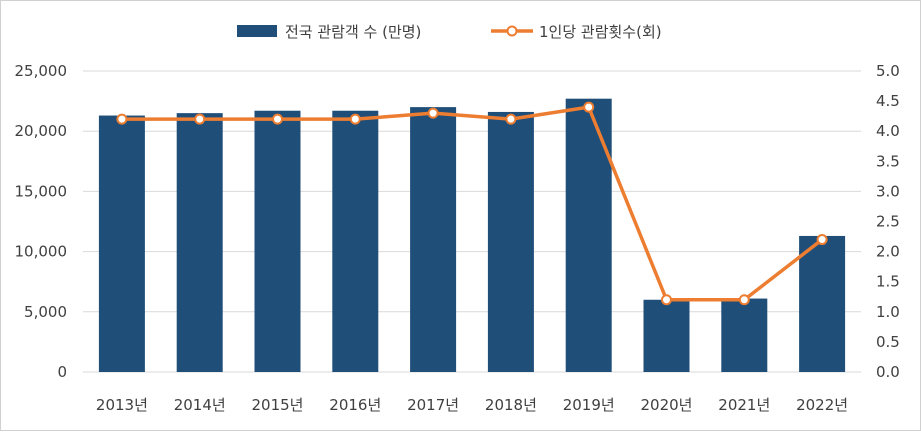  I want to click on legend-bar-swatch, so click(257, 31).